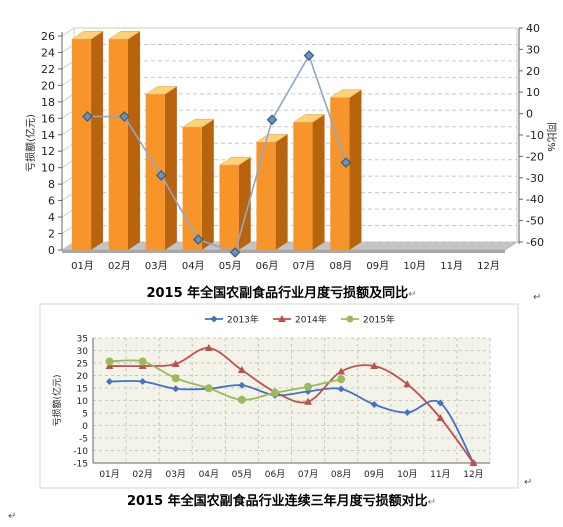 Image resolution: width=563 pixels, height=527 pixels. Describe the element at coordinates (242, 474) in the screenshot. I see `chart2-x-tick-label: 05月` at that location.